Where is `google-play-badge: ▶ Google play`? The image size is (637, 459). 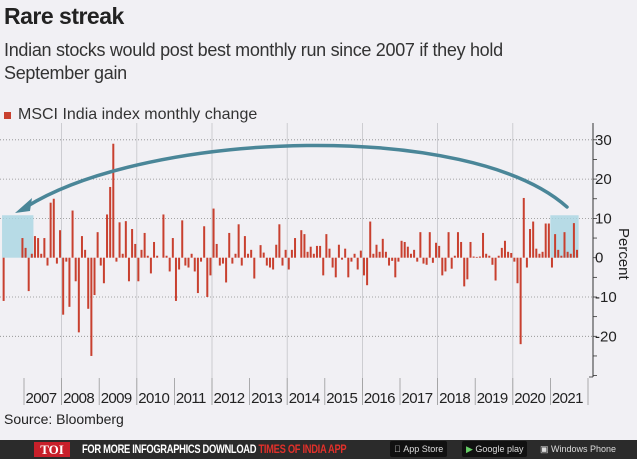
google-play-badge: ▶ Google play is located at coordinates (495, 449).